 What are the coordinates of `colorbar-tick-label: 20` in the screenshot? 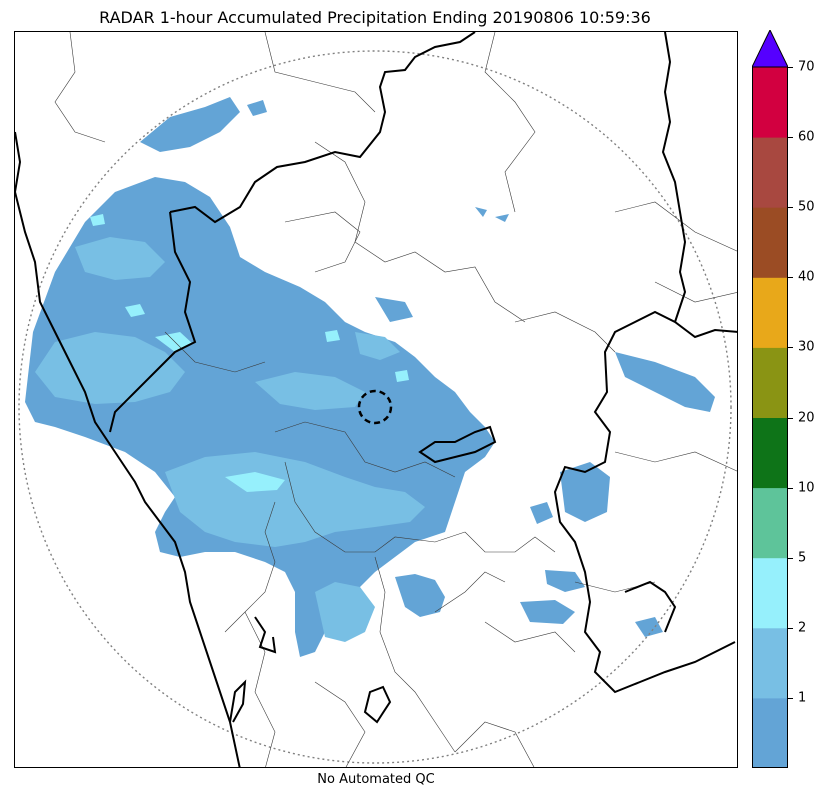 It's located at (806, 417).